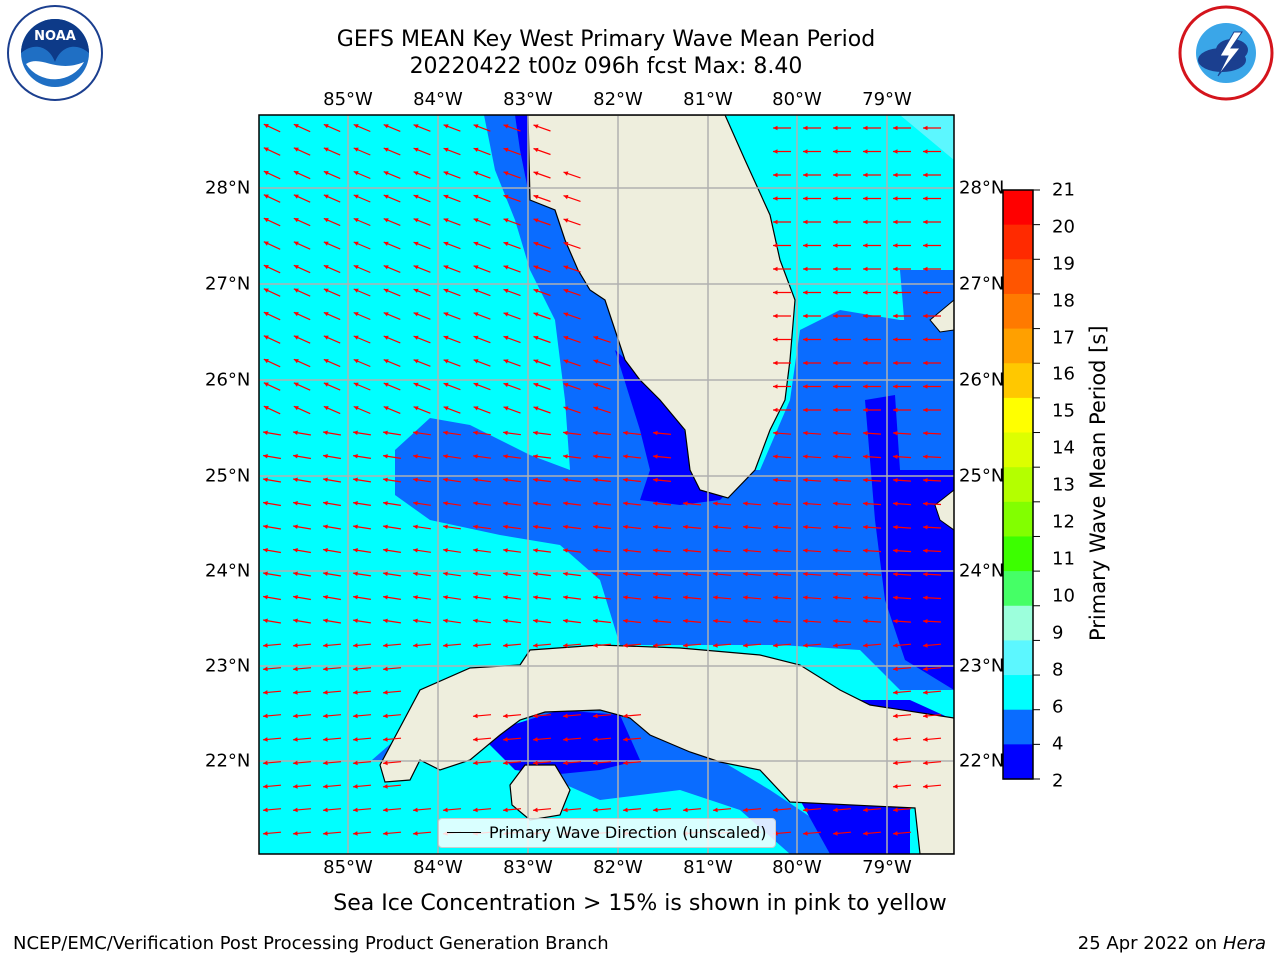  Describe the element at coordinates (982, 380) in the screenshot. I see `lat-label-right: 26°N` at that location.